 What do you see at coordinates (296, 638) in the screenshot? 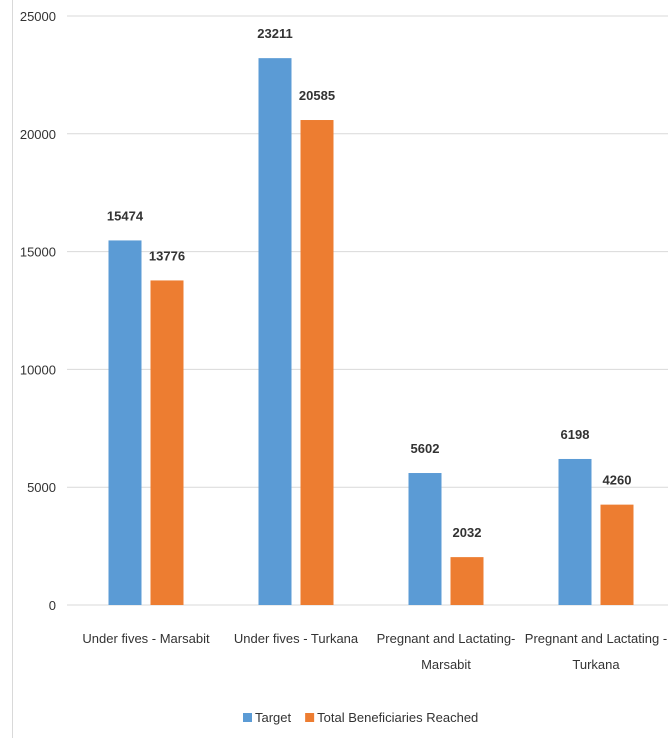
I see `x-category-label: Under fives - Turkana` at bounding box center [296, 638].